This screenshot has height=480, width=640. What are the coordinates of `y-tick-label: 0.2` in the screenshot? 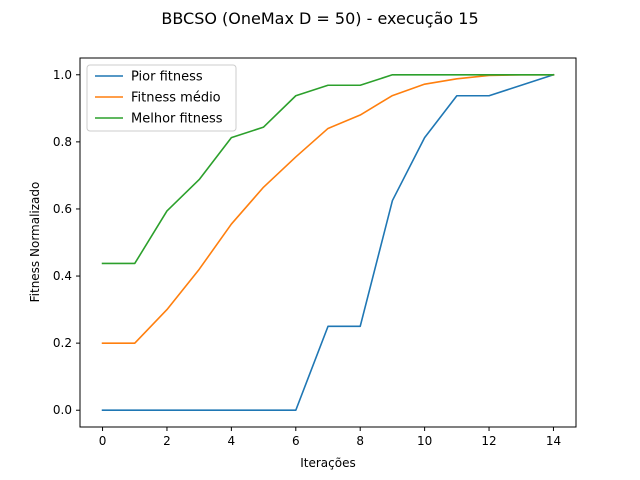 It's located at (62, 343).